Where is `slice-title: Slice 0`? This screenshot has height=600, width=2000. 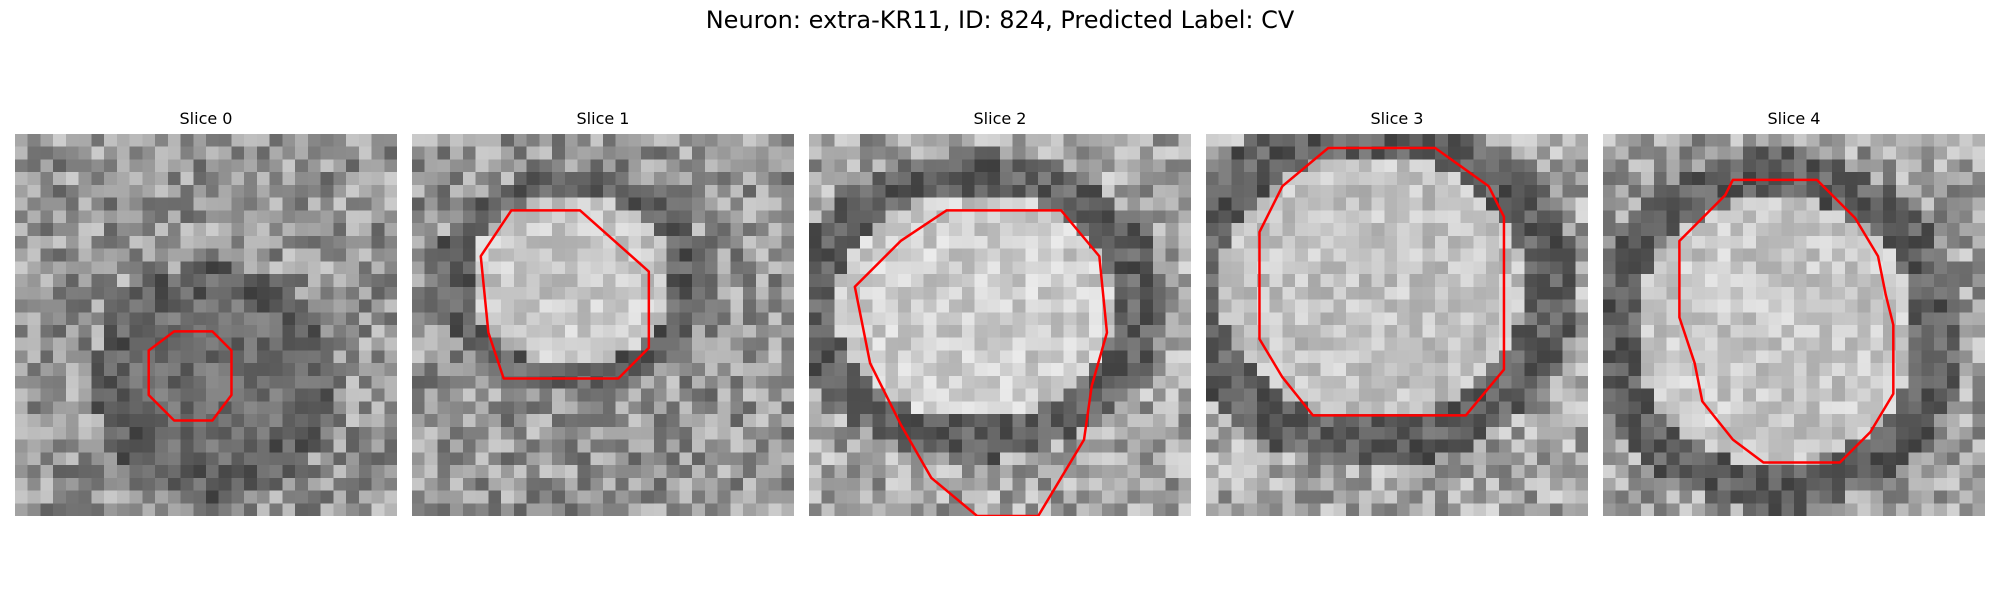 slice-title: Slice 0 is located at coordinates (206, 118).